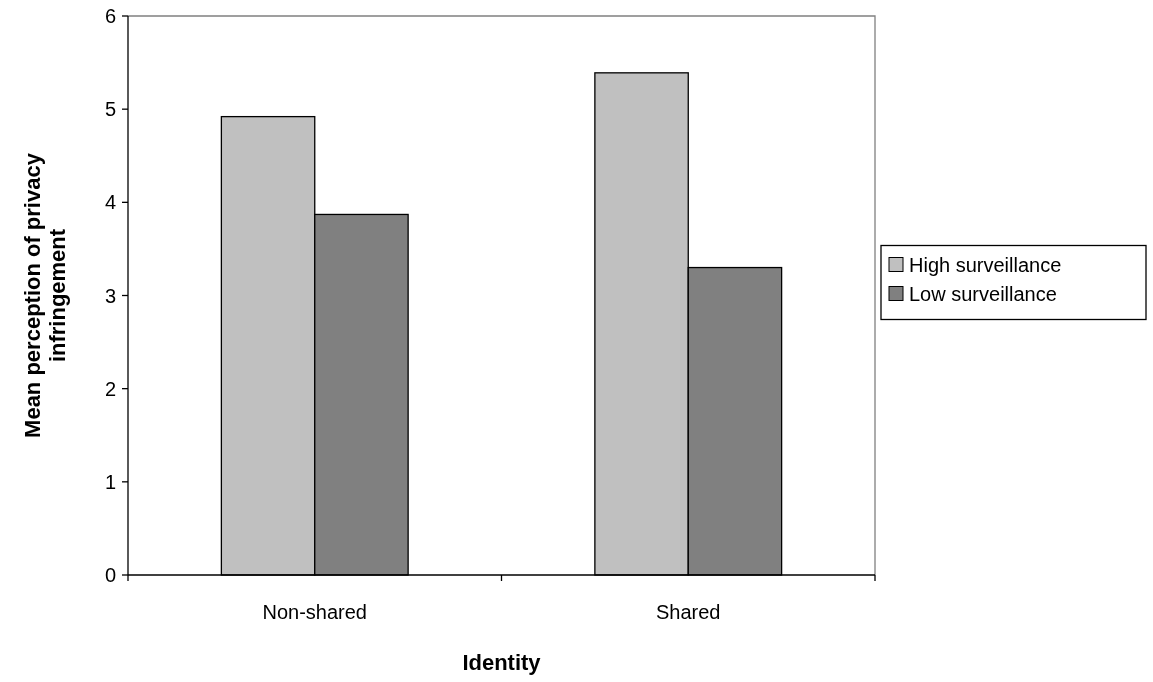  I want to click on x-tick-label: Shared, so click(688, 612).